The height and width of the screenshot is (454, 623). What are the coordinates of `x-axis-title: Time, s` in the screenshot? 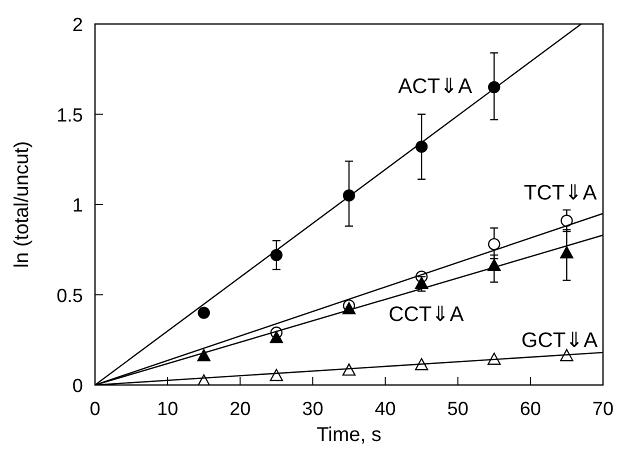 It's located at (349, 435).